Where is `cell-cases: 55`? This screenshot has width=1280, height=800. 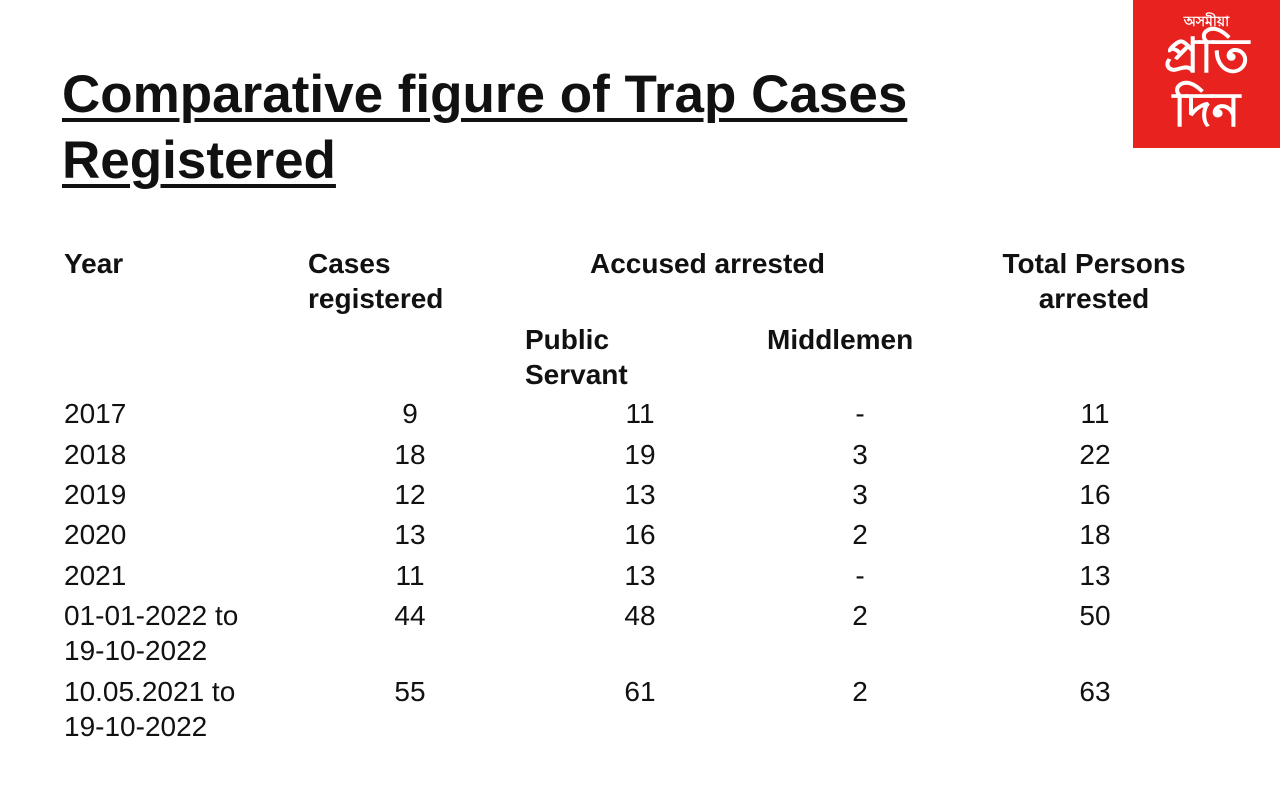
cell-cases: 55 is located at coordinates (410, 691).